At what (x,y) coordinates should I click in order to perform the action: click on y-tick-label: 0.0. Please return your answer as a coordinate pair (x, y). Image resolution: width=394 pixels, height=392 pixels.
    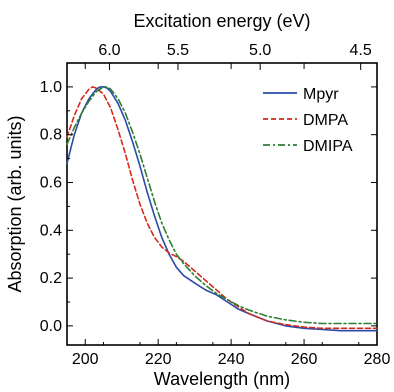
    Looking at the image, I should click on (51, 326).